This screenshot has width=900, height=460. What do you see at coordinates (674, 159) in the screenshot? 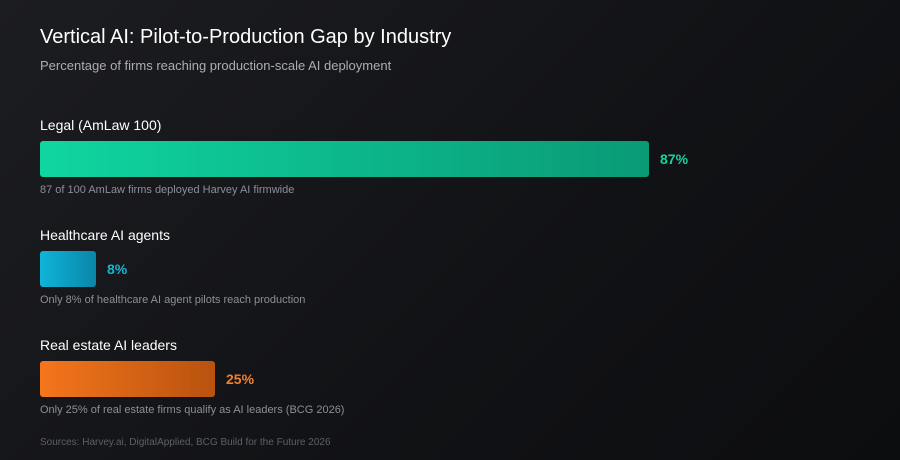
I see `value-label: 87%` at bounding box center [674, 159].